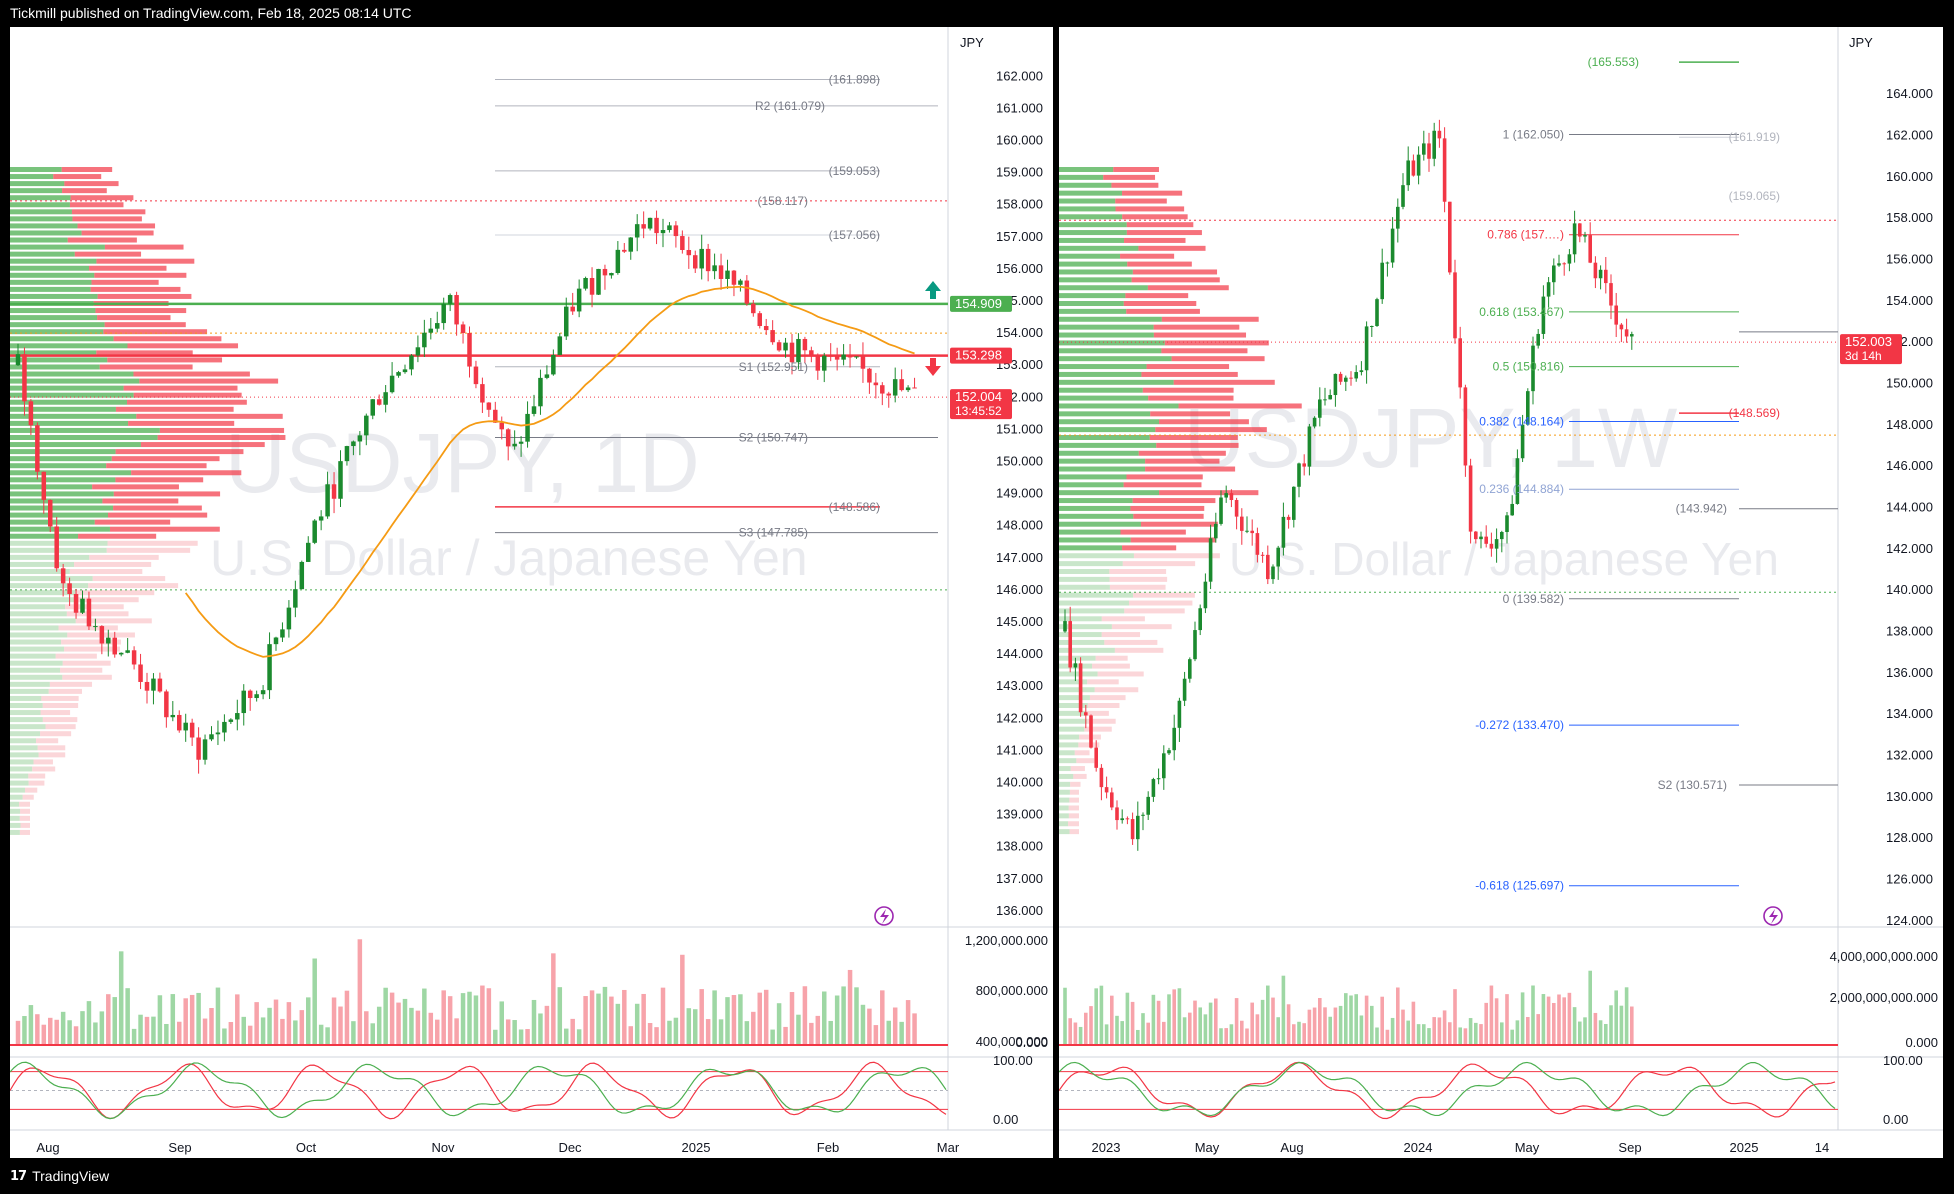 This screenshot has width=1954, height=1194. I want to click on time-axis-label: Nov, so click(443, 1147).